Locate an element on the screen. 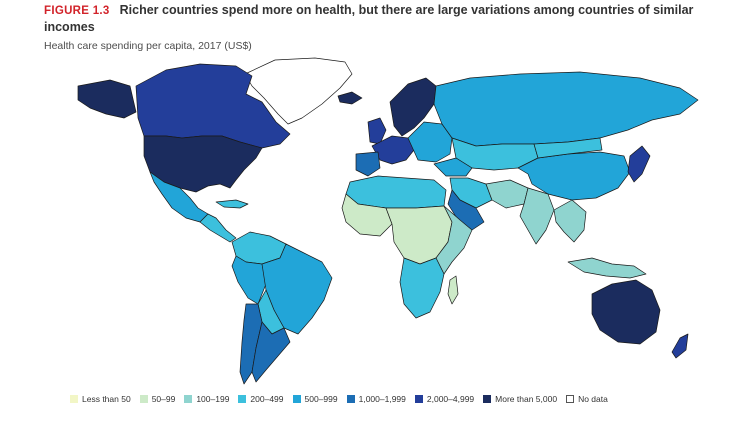 The image size is (745, 422). region-iran-pakistan is located at coordinates (507, 194).